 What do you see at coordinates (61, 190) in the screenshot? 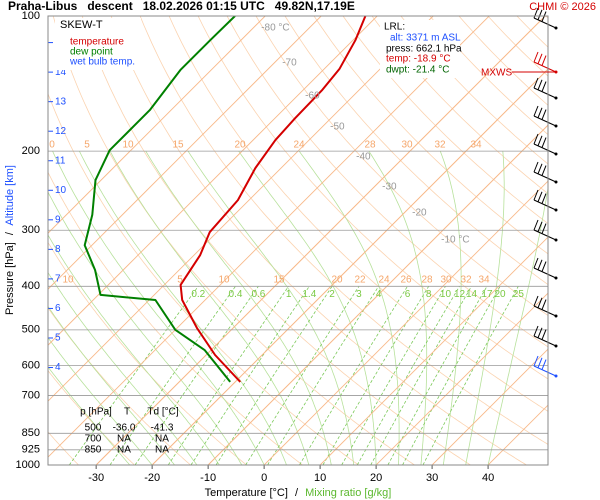
I see `y2-tick-label: 10` at bounding box center [61, 190].